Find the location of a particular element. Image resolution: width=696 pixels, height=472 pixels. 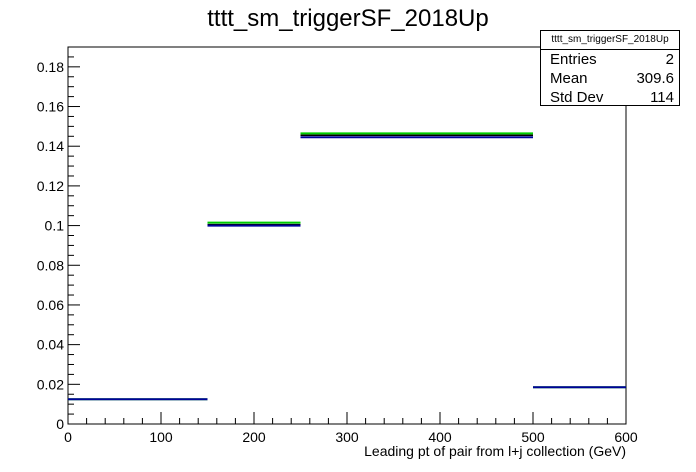

x-tick-label: 100 is located at coordinates (161, 437).